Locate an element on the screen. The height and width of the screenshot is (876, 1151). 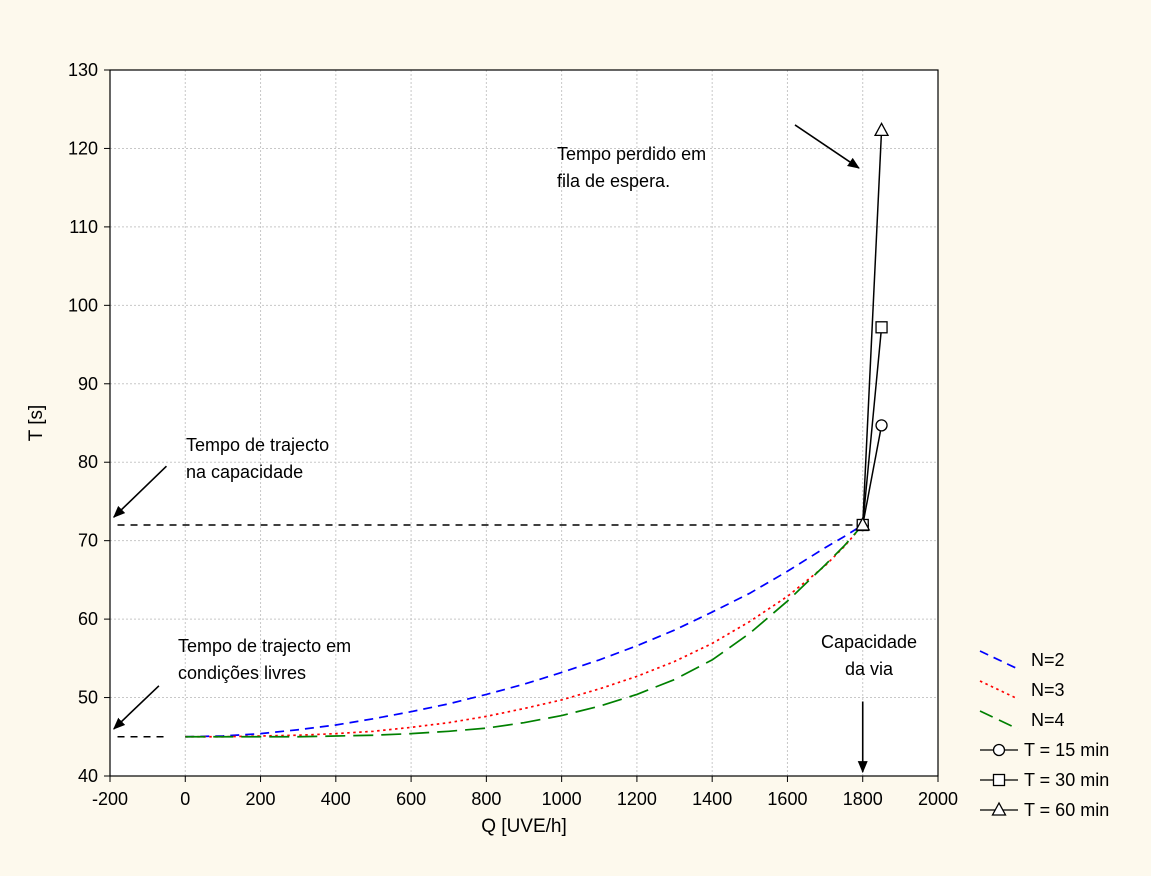
x-axis-title: Q [UVE/h] is located at coordinates (524, 826).